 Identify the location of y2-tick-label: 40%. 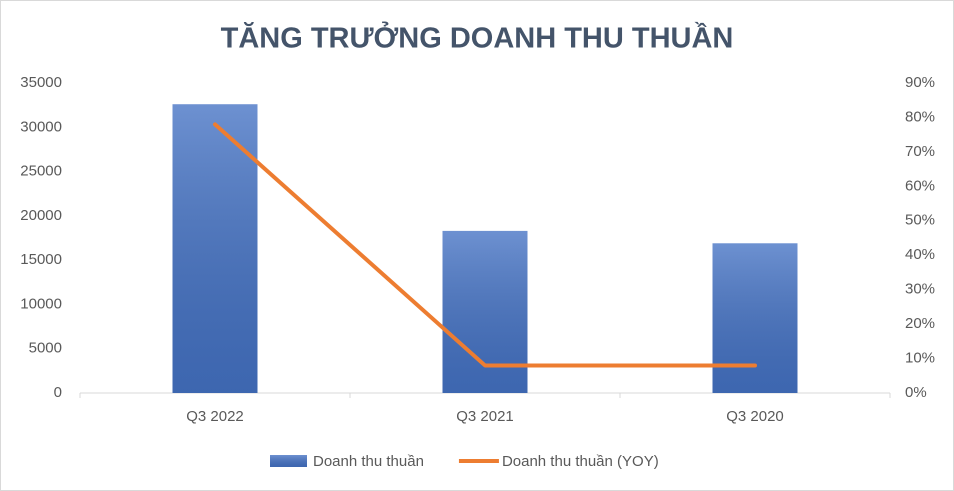
(920, 254).